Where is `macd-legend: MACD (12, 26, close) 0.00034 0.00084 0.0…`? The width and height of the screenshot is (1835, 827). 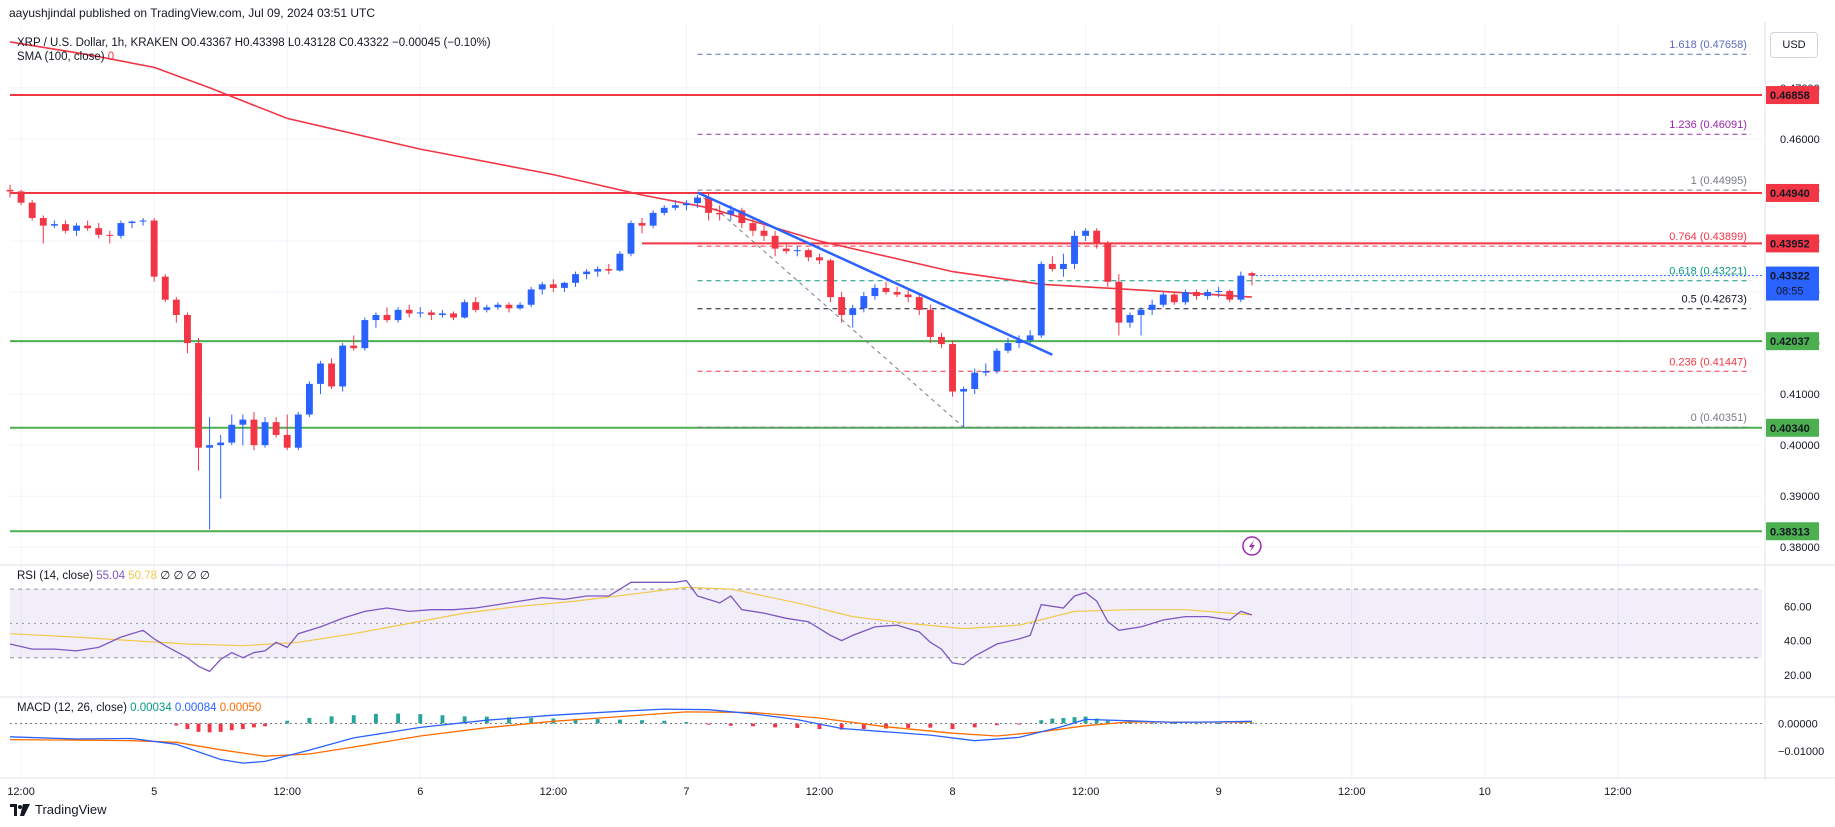 macd-legend: MACD (12, 26, close) 0.00034 0.00084 0.0… is located at coordinates (139, 708).